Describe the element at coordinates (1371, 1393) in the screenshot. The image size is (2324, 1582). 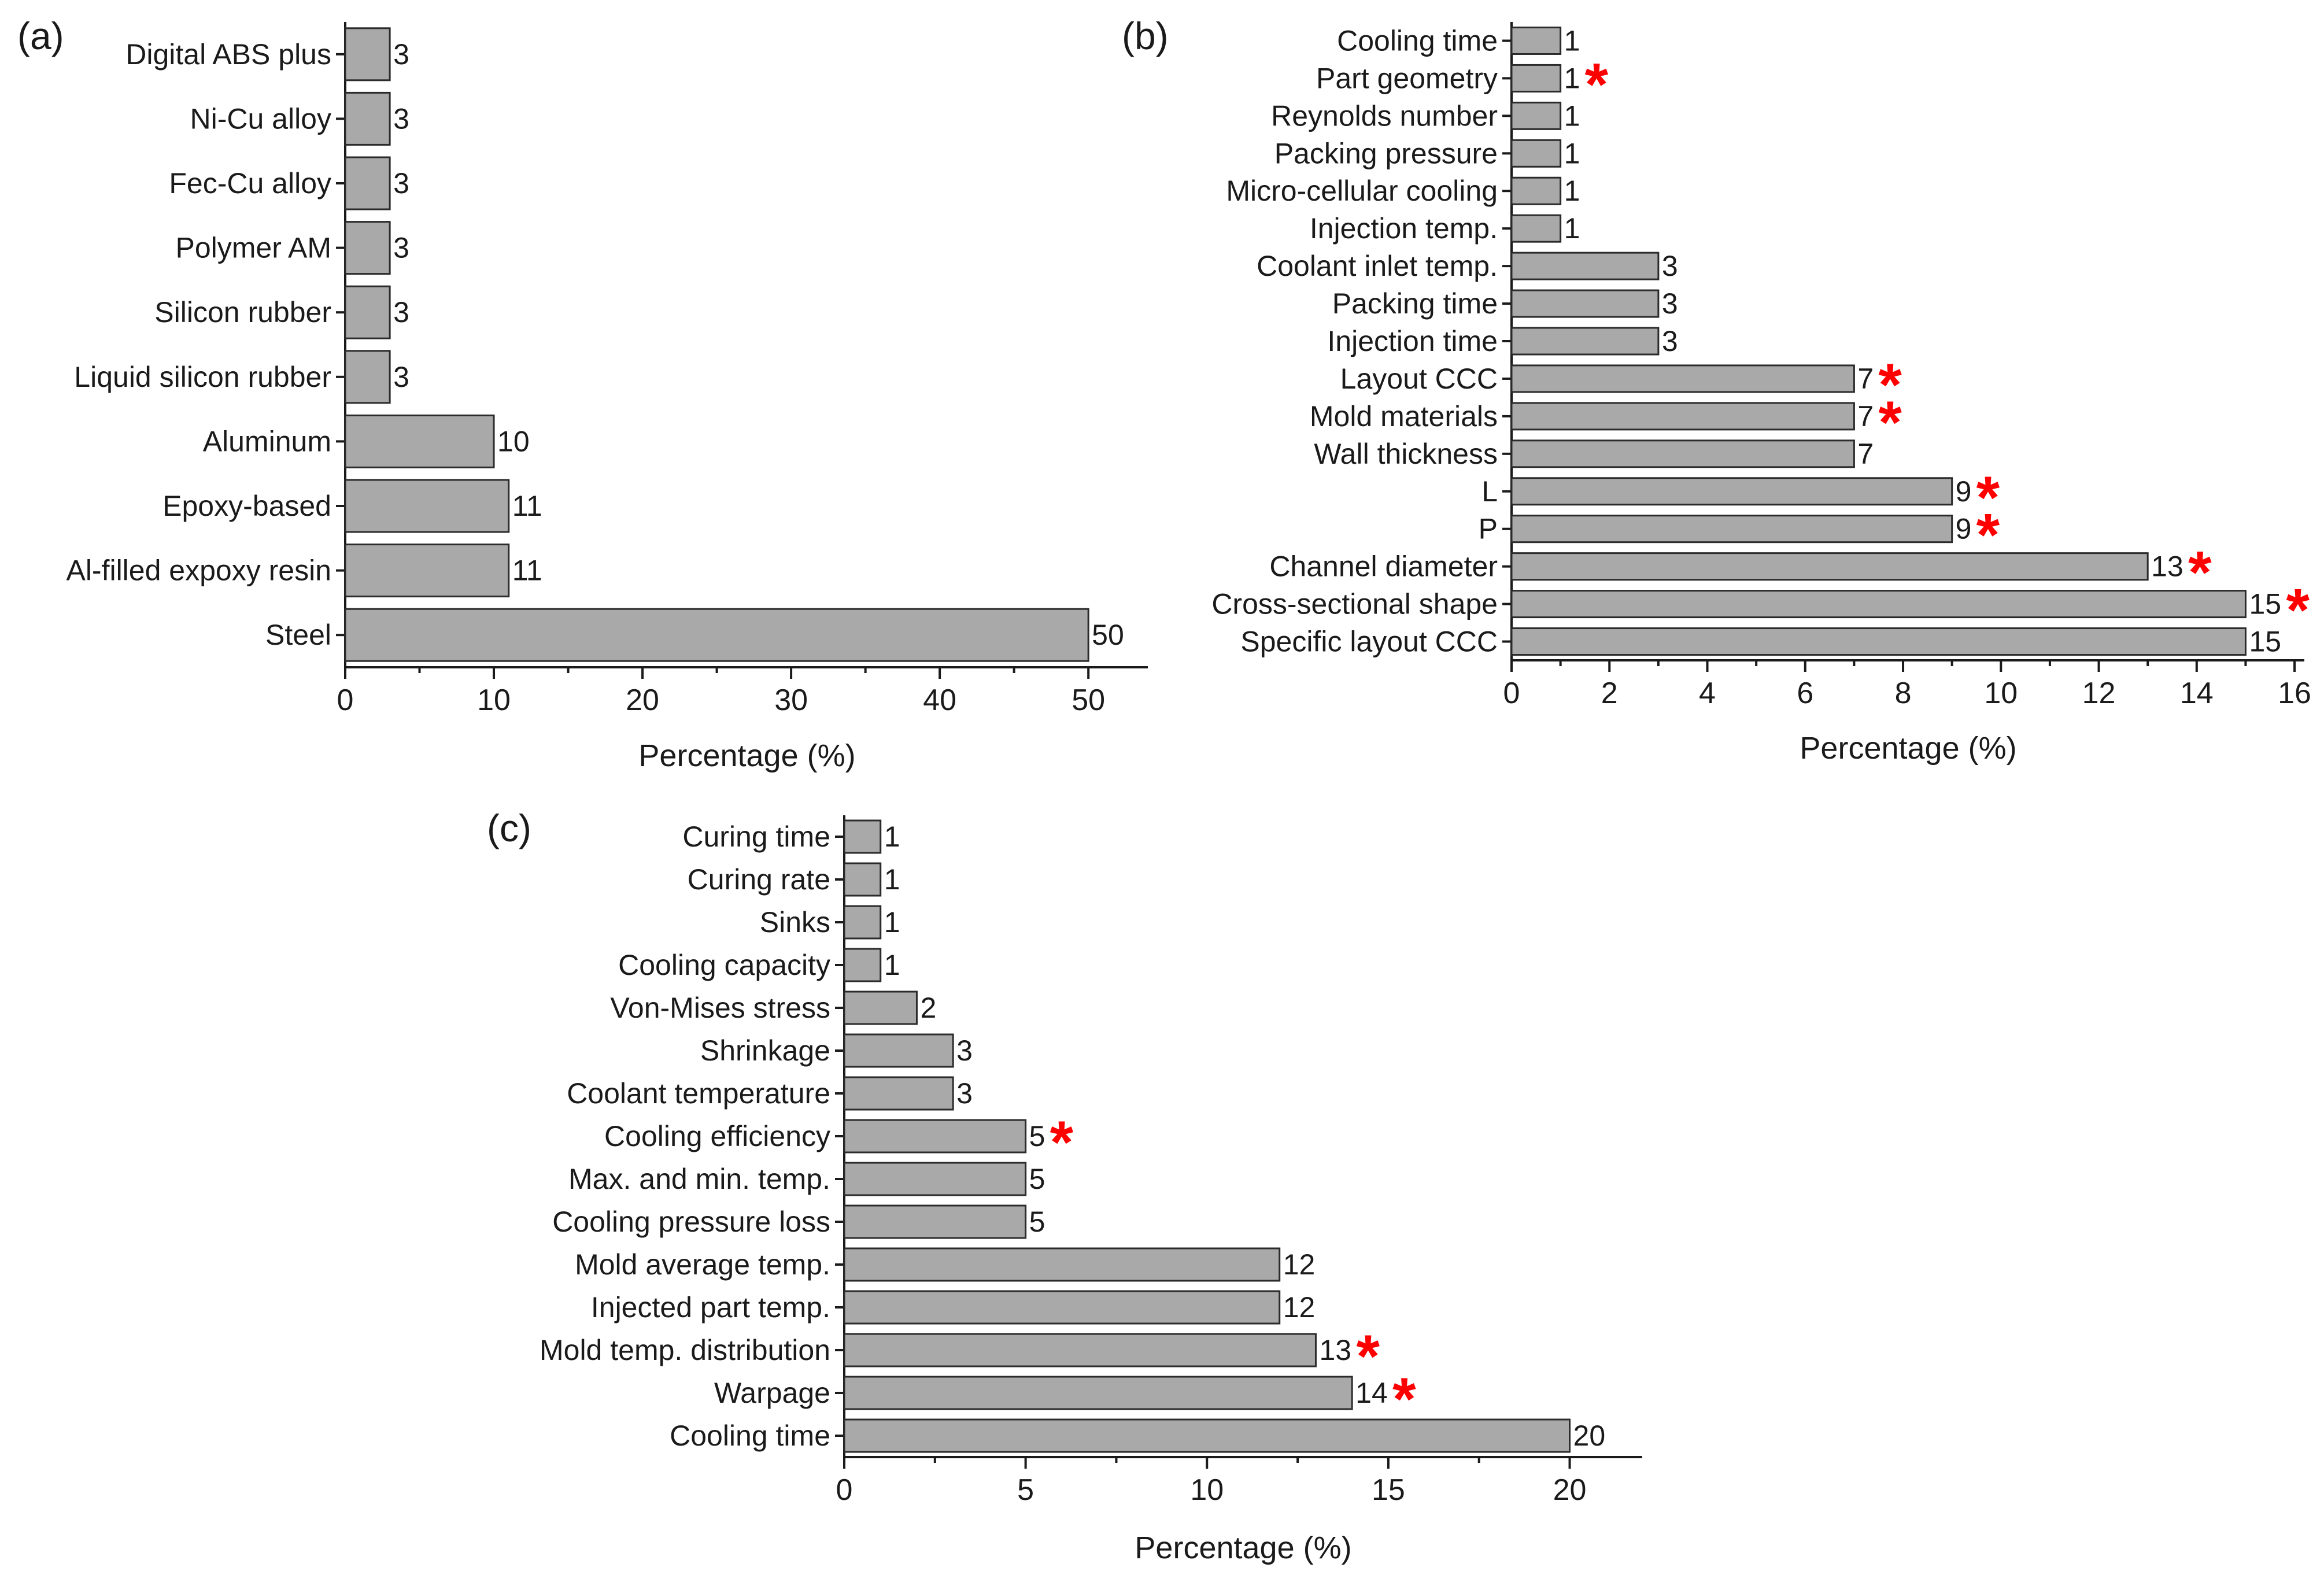
I see `value-label: 14` at that location.